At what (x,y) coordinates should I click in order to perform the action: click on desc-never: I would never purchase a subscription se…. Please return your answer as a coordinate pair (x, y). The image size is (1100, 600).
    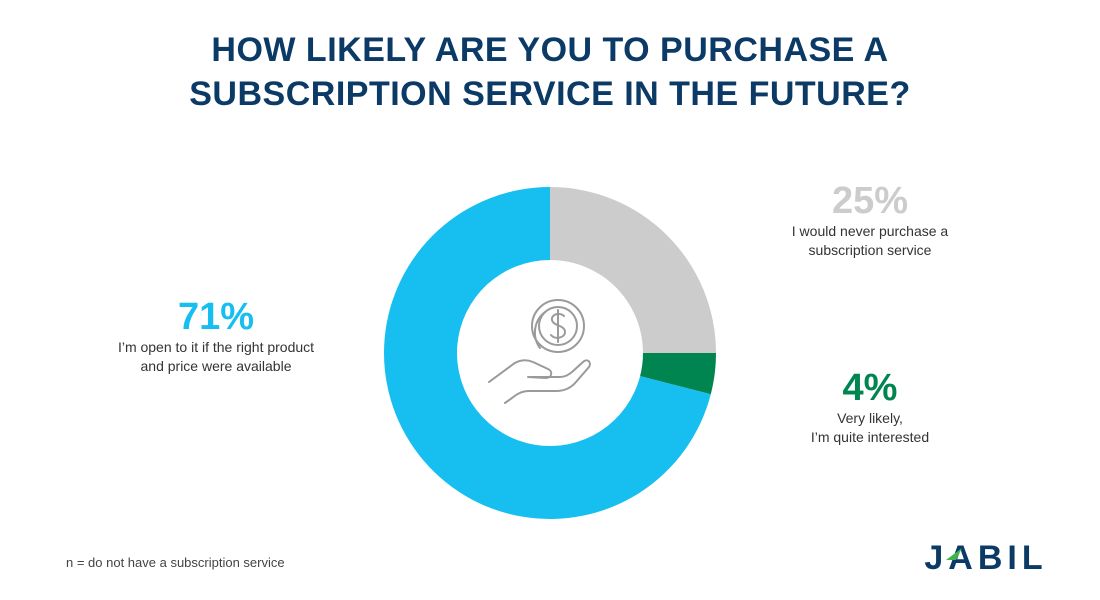
    Looking at the image, I should click on (870, 241).